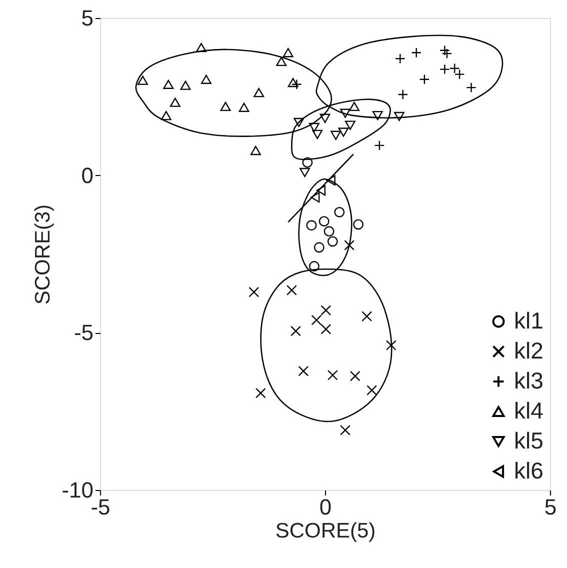 The width and height of the screenshot is (567, 568). I want to click on x-tick-label: 5, so click(550, 507).